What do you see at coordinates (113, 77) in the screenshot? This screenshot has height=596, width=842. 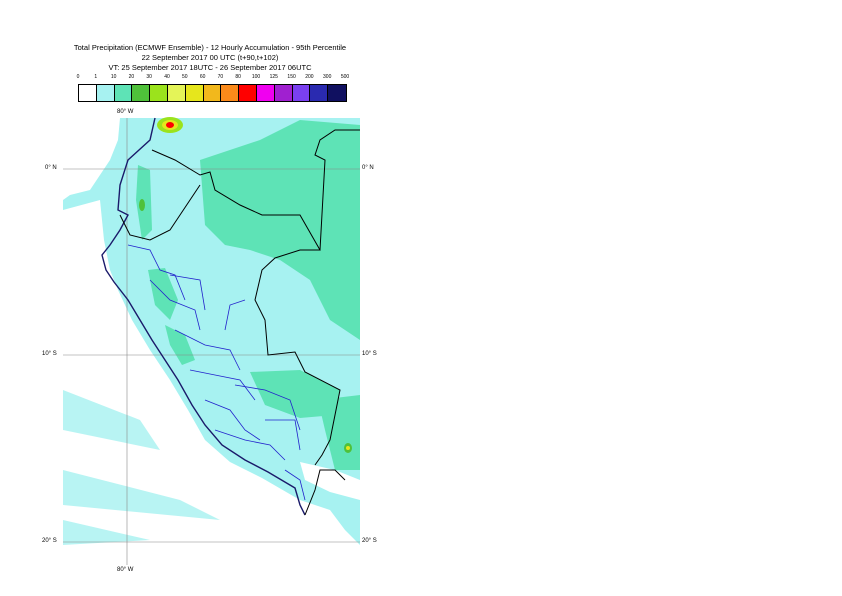 I see `legend-tick: 10` at bounding box center [113, 77].